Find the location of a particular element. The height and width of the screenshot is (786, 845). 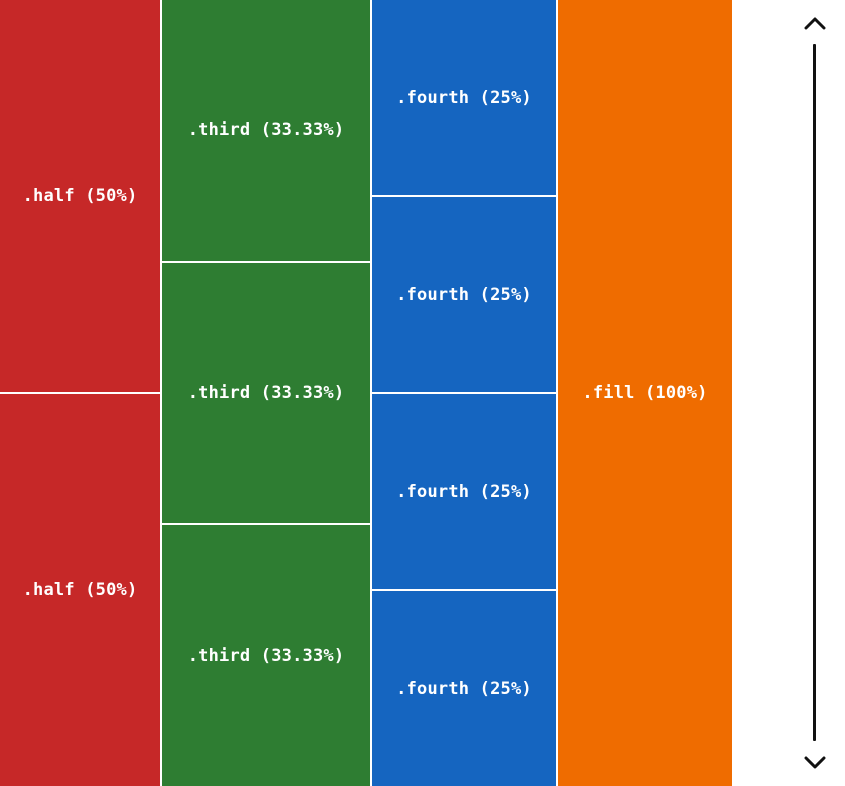

scroll-track is located at coordinates (814, 392).